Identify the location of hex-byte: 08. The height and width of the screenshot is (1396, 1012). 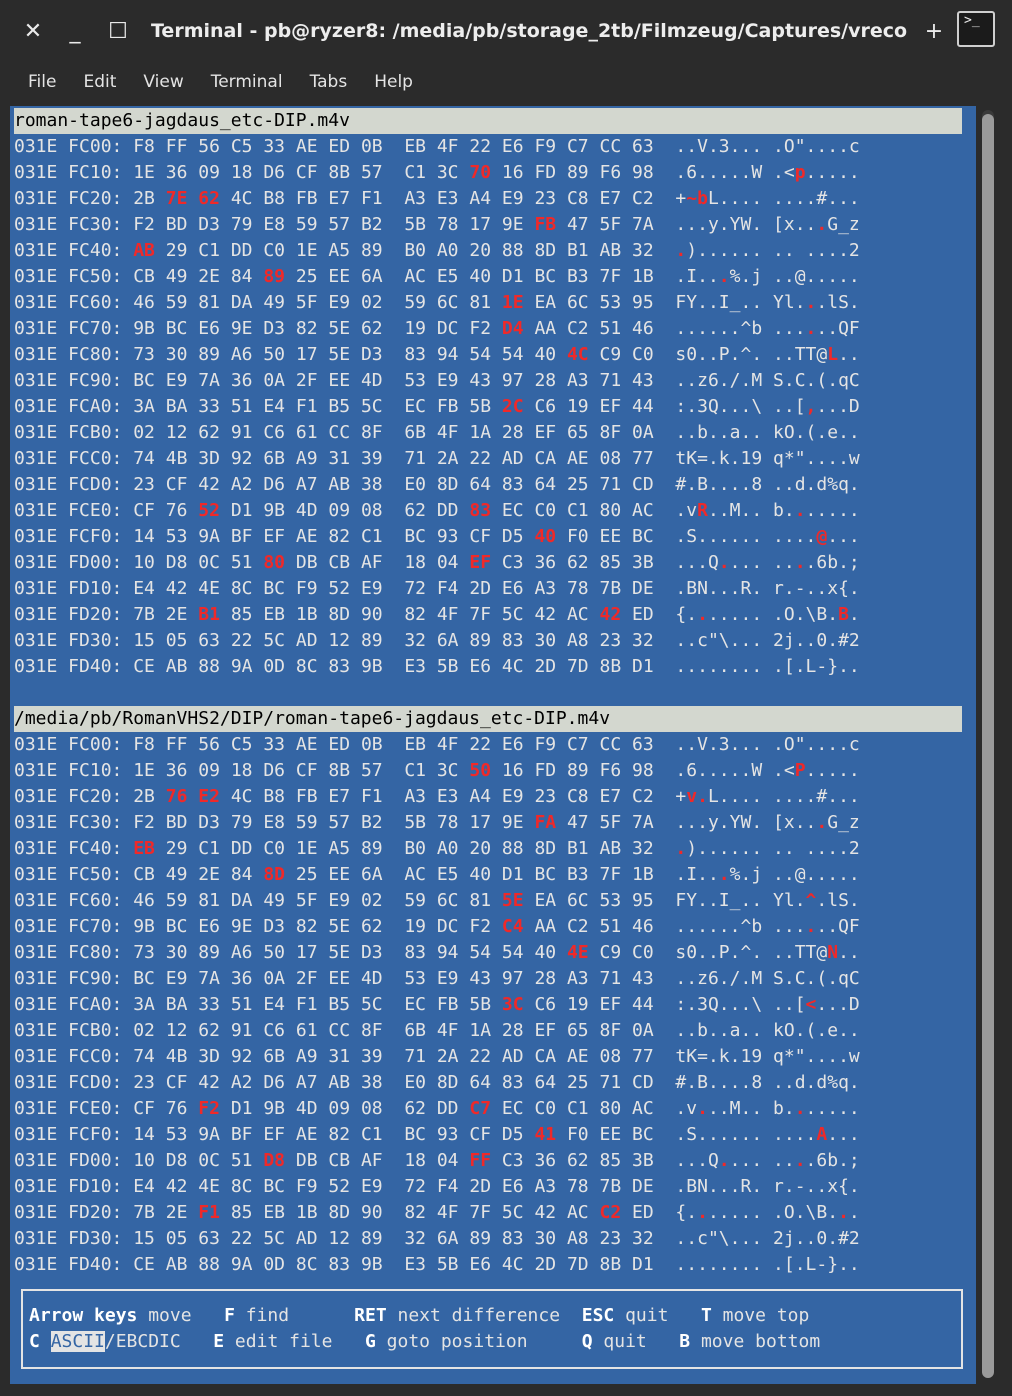
(610, 458).